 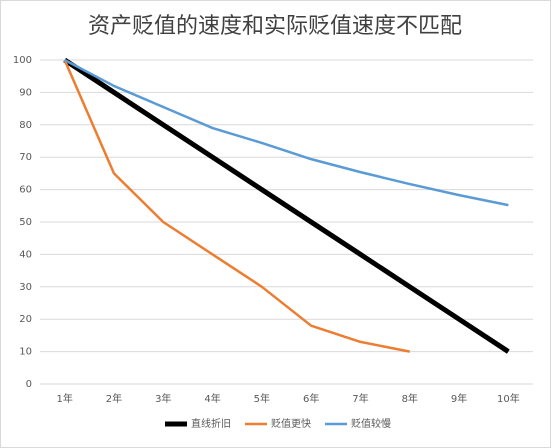 I want to click on x-tick-label: 1年, so click(x=64, y=398).